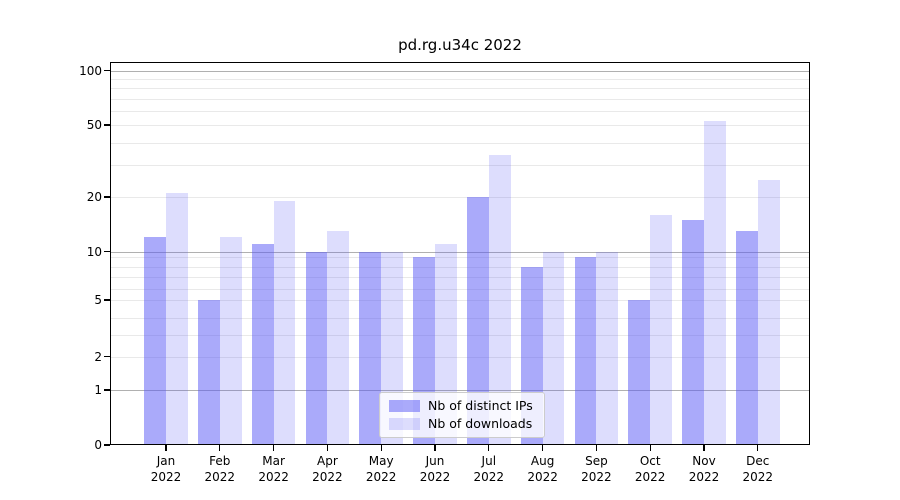 The width and height of the screenshot is (900, 500). I want to click on legend-item-distinct-ips: Nb of distinct IPs, so click(462, 405).